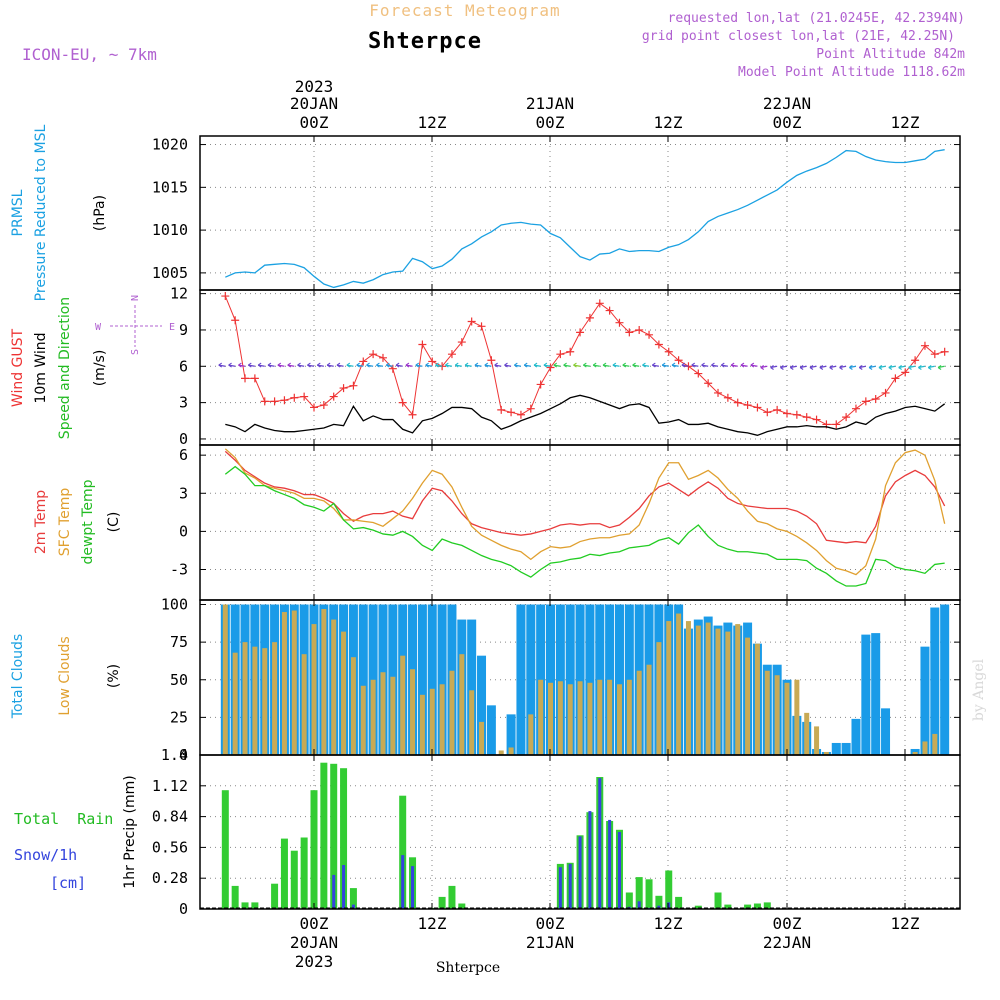 This screenshot has height=1000, width=1000. What do you see at coordinates (179, 294) in the screenshot?
I see `y-tick-label: 12` at bounding box center [179, 294].